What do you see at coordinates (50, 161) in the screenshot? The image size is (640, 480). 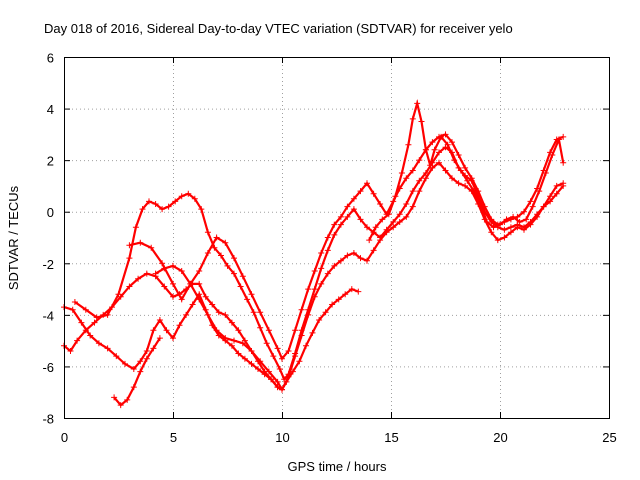 I see `y-tick-label: 2` at bounding box center [50, 161].